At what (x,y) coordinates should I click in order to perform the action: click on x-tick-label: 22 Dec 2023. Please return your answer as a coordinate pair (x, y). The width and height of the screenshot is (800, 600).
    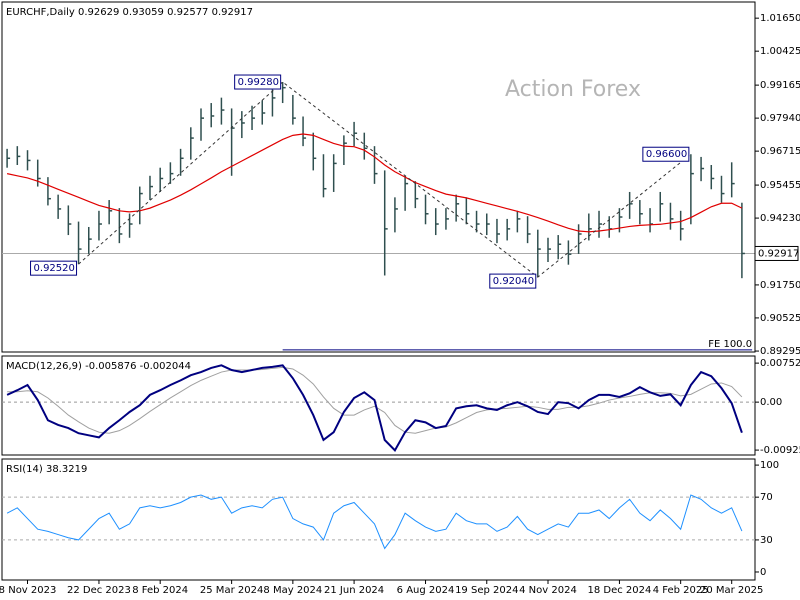
    Looking at the image, I should click on (99, 590).